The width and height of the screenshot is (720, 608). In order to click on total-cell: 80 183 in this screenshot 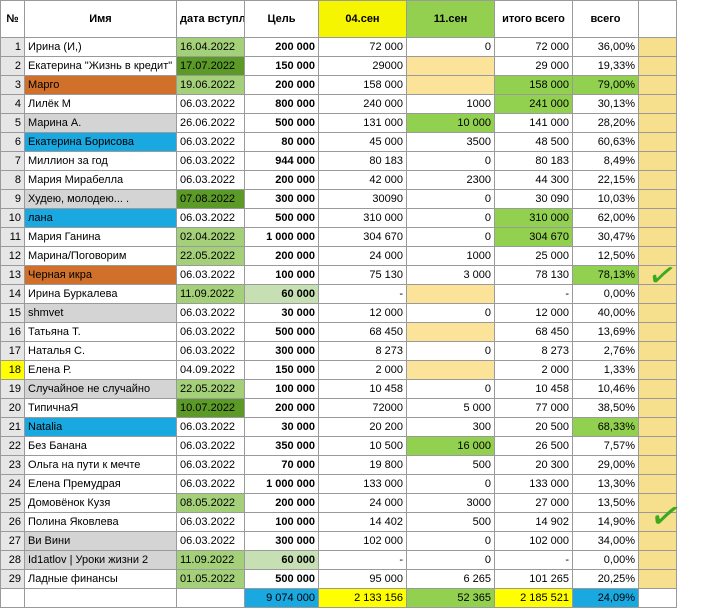, I will do `click(533, 161)`.